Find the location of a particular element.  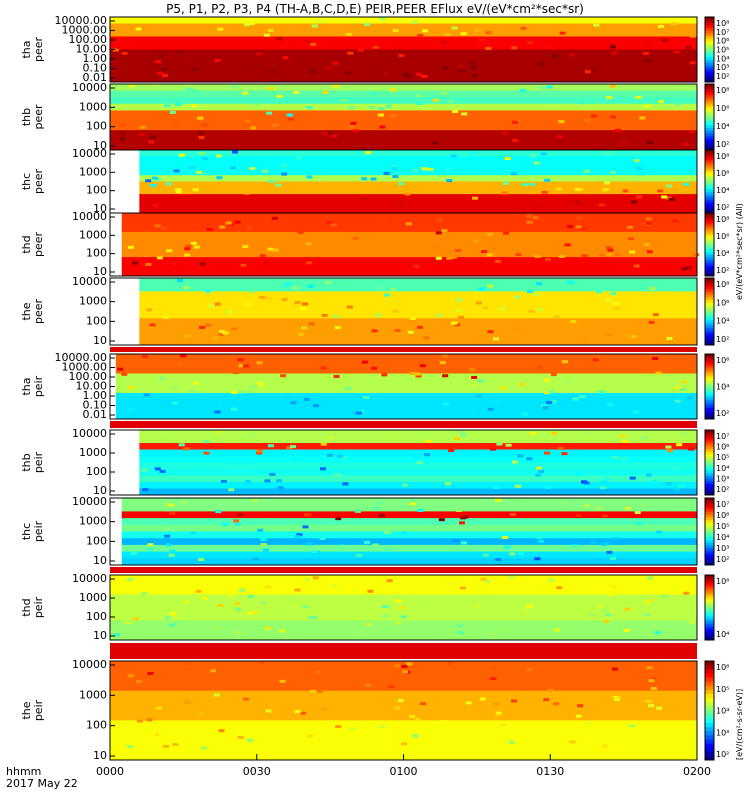

colorbar-tick-label: 10⁴ is located at coordinates (722, 387).